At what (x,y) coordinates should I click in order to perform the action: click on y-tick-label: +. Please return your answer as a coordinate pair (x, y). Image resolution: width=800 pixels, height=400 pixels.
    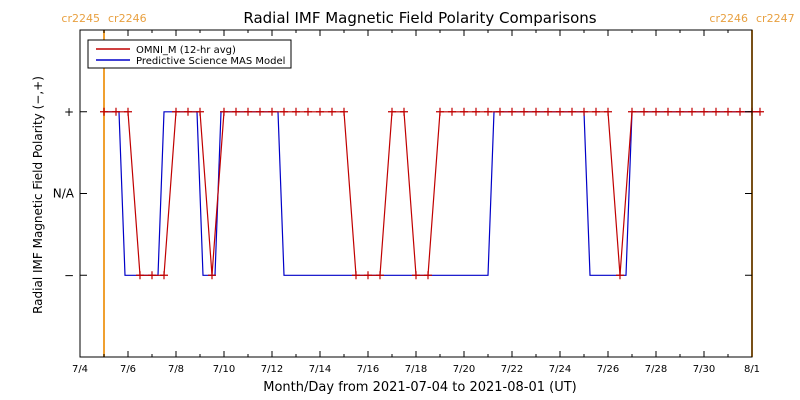
    Looking at the image, I should click on (69, 112).